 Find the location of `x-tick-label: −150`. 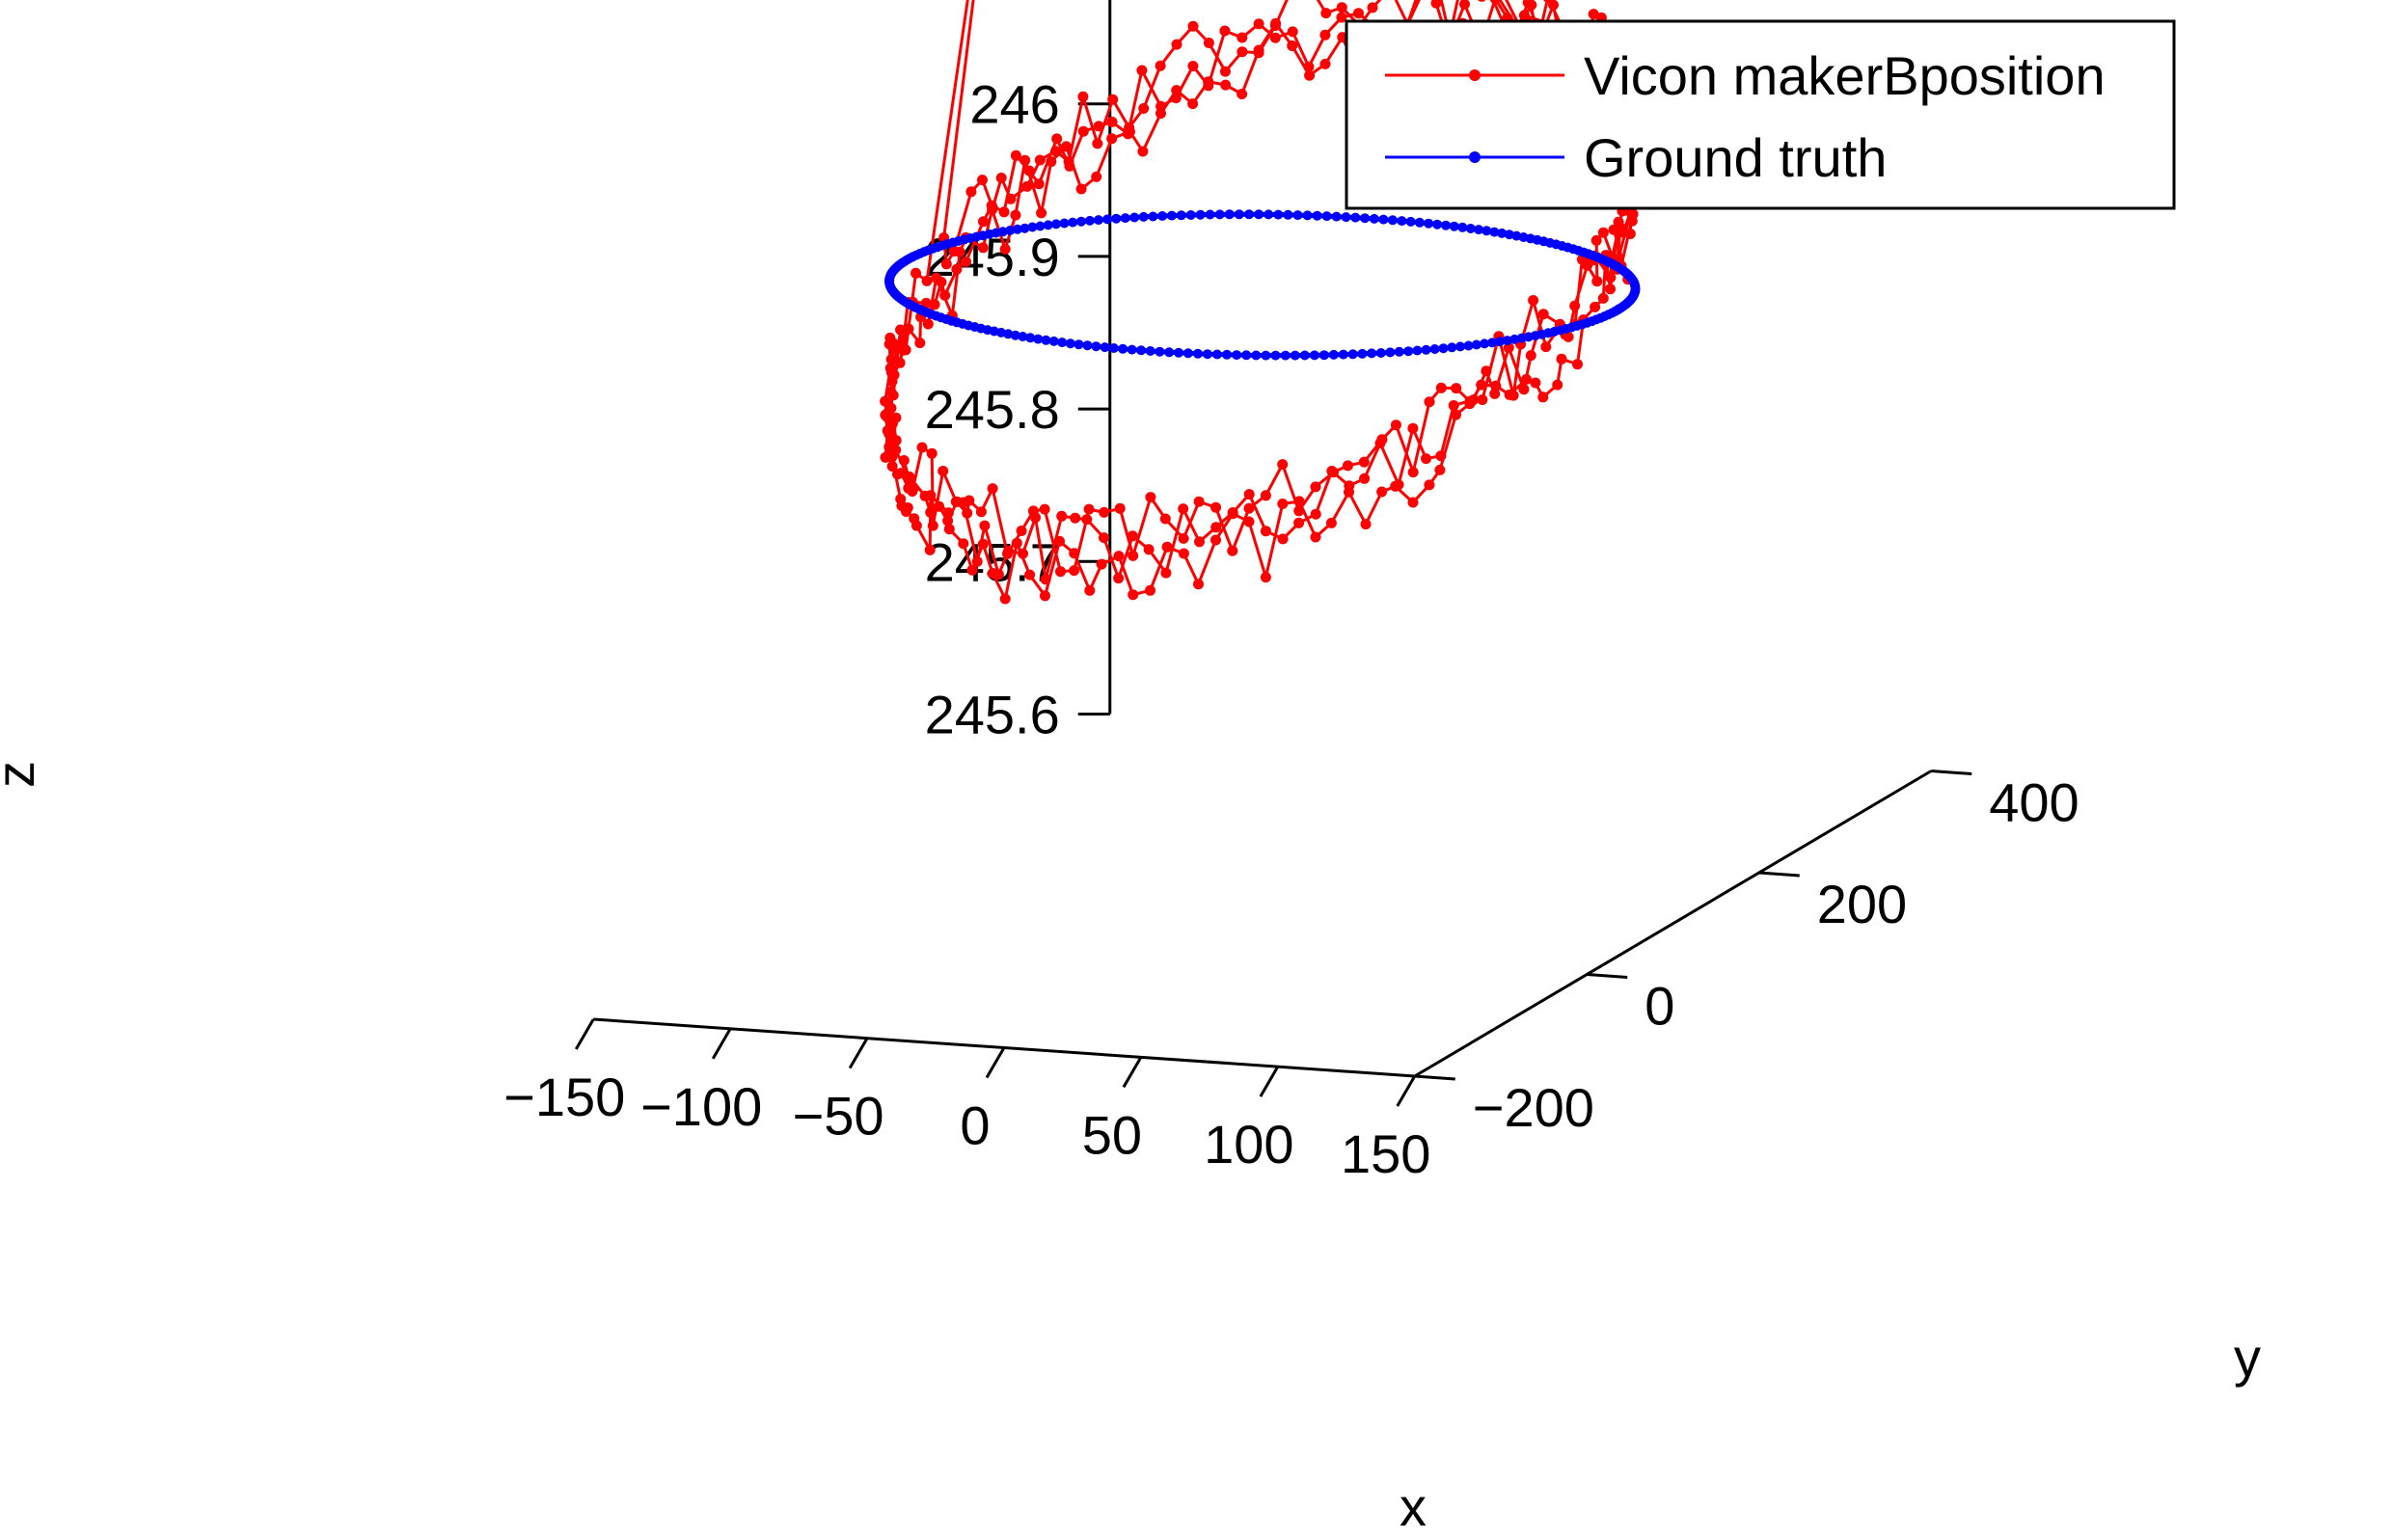

x-tick-label: −150 is located at coordinates (564, 1097).